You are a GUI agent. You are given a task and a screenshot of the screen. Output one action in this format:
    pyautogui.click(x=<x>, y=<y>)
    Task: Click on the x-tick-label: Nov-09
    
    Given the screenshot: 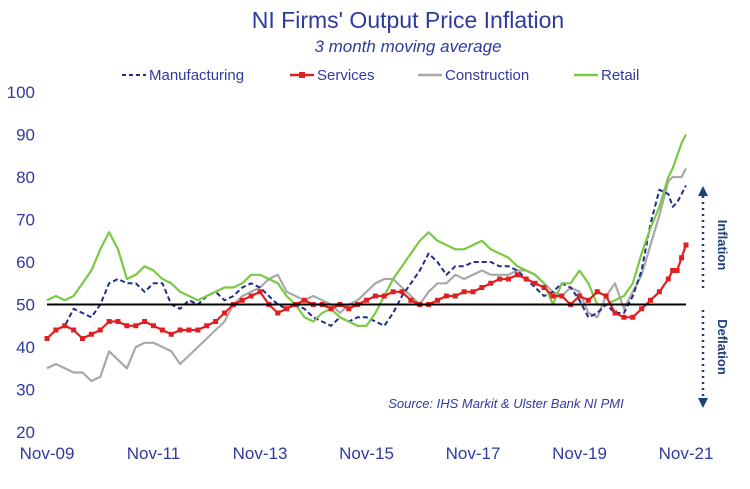 What is the action you would take?
    pyautogui.click(x=47, y=453)
    